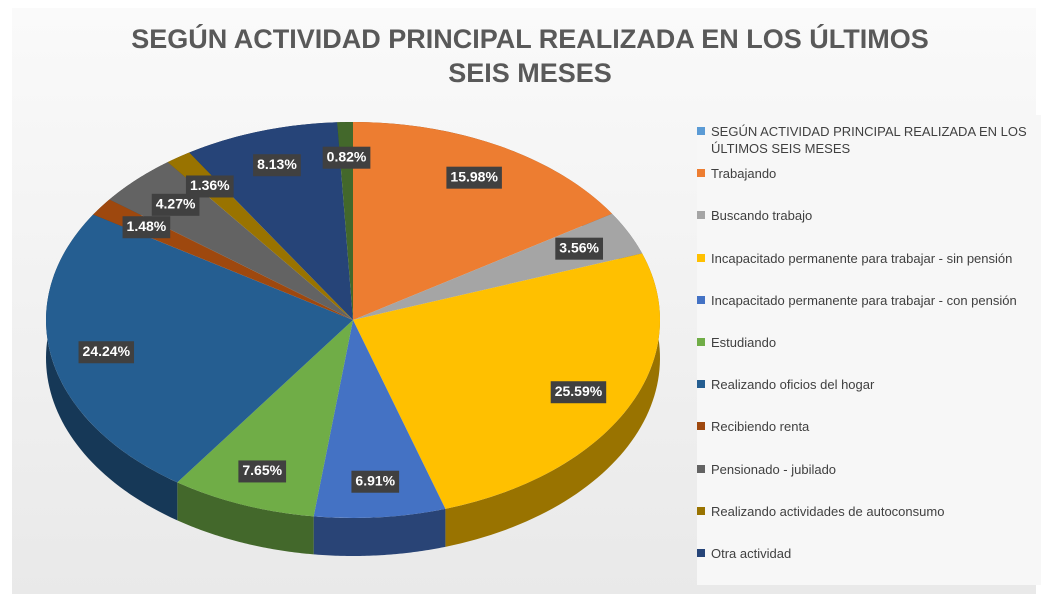  I want to click on legend-entry: Realizando actividades de autoconsumo, so click(869, 511).